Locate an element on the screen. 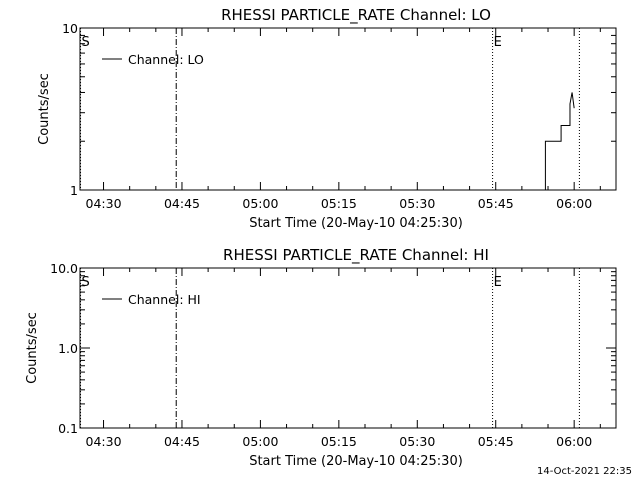  y-tick-label: 1.0 is located at coordinates (68, 348).